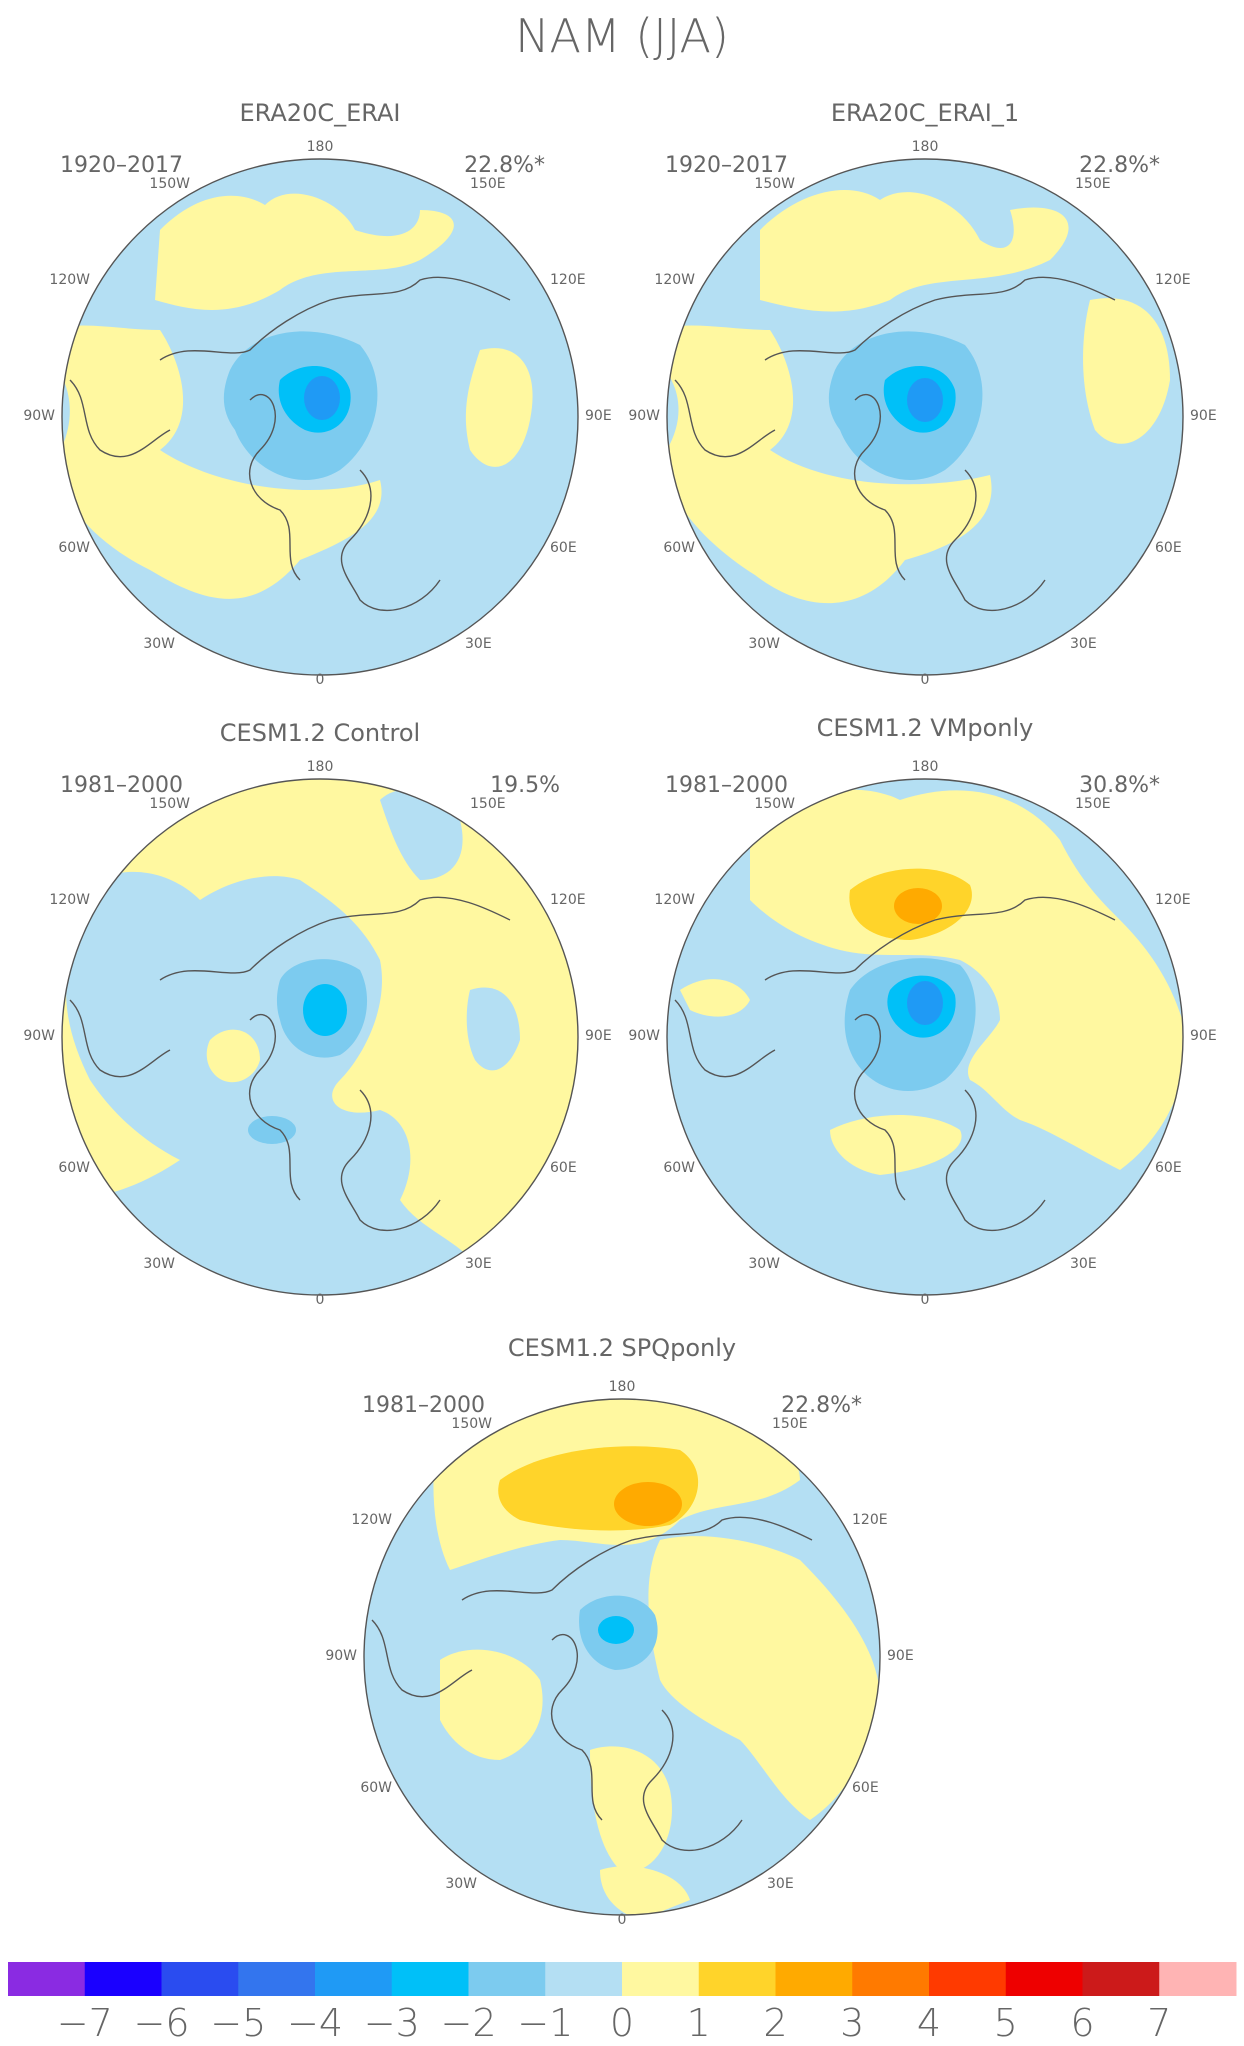 This screenshot has height=2046, width=1244. I want to click on colorbar-tick-label: 3, so click(852, 2023).